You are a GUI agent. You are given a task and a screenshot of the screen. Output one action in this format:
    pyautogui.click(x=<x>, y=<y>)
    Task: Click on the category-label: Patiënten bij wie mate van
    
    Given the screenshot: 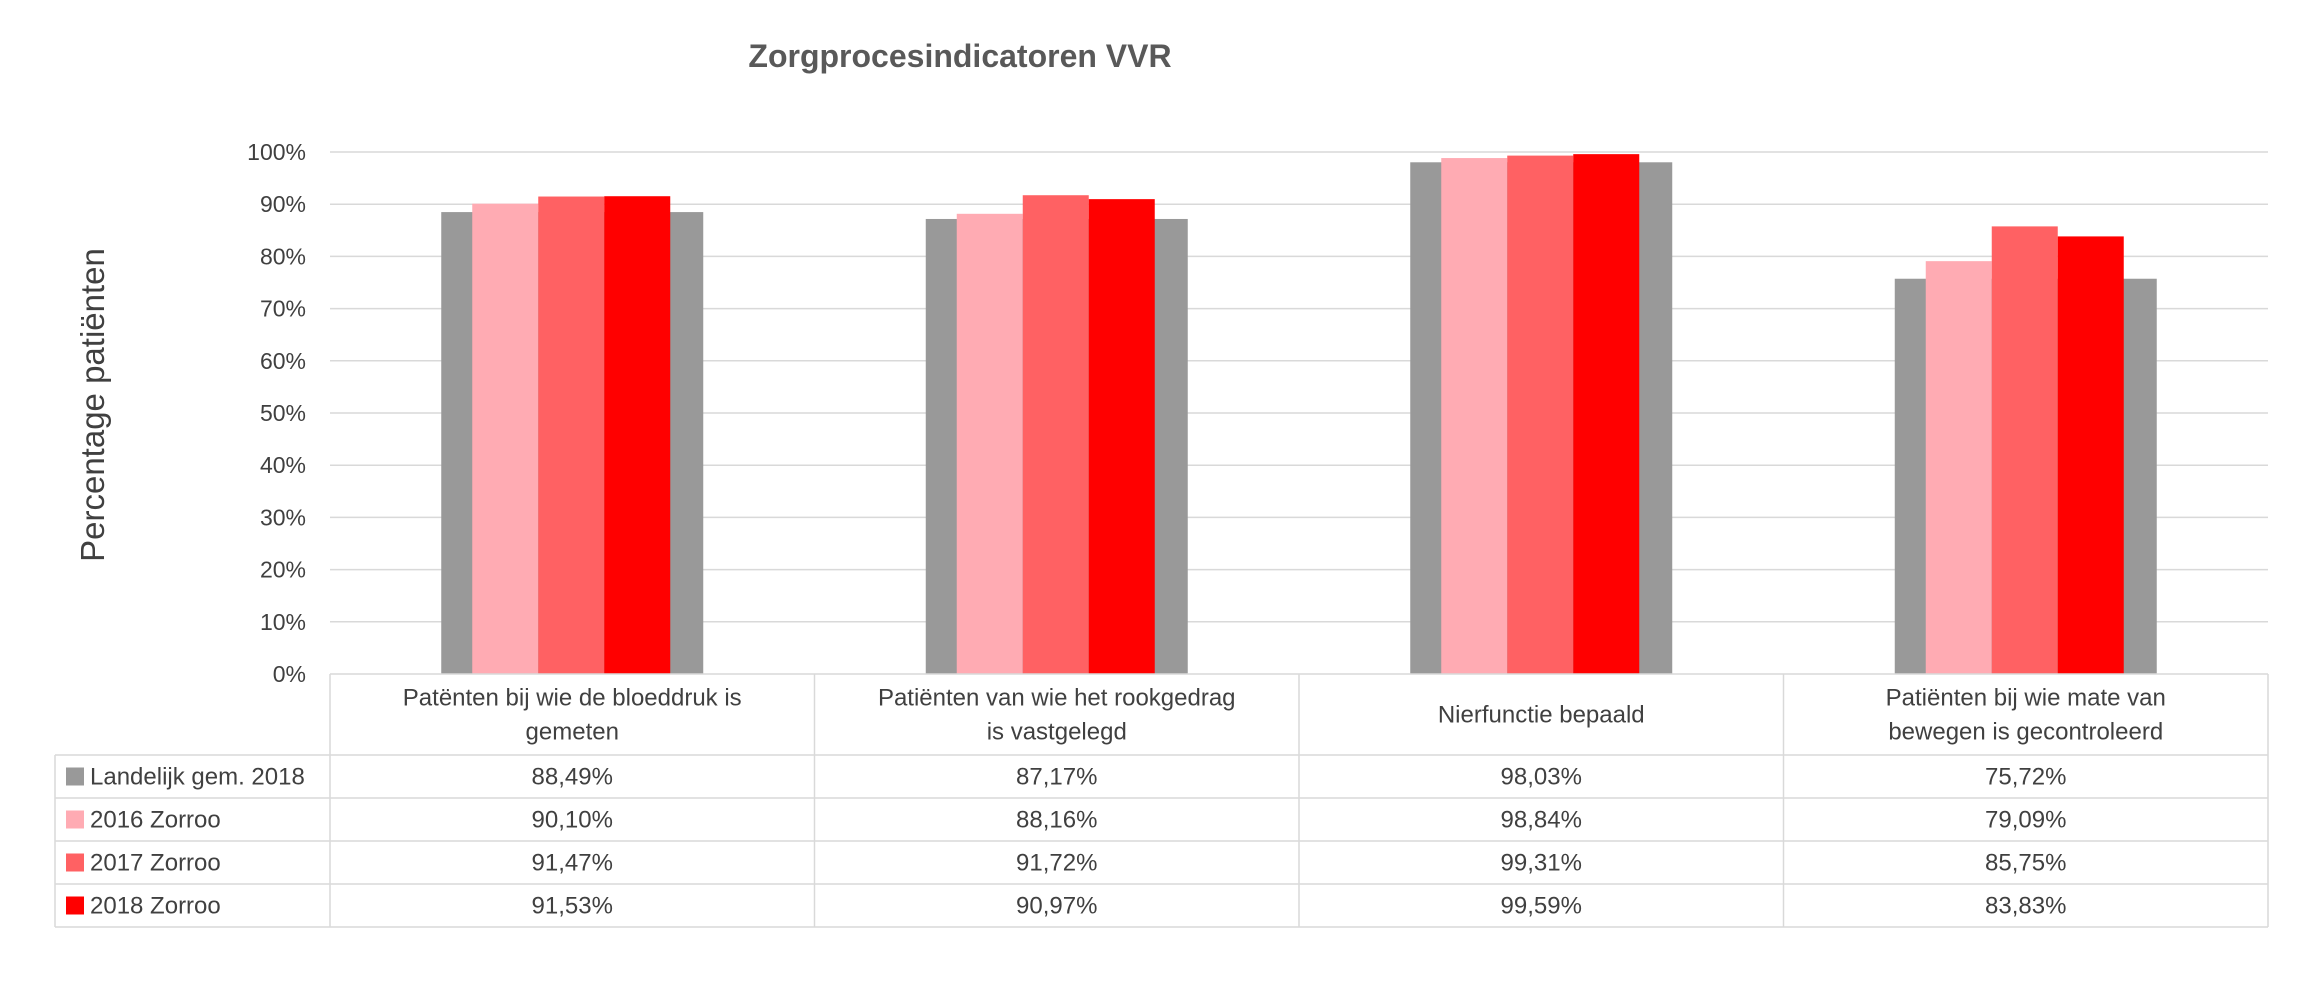 What is the action you would take?
    pyautogui.click(x=2026, y=698)
    